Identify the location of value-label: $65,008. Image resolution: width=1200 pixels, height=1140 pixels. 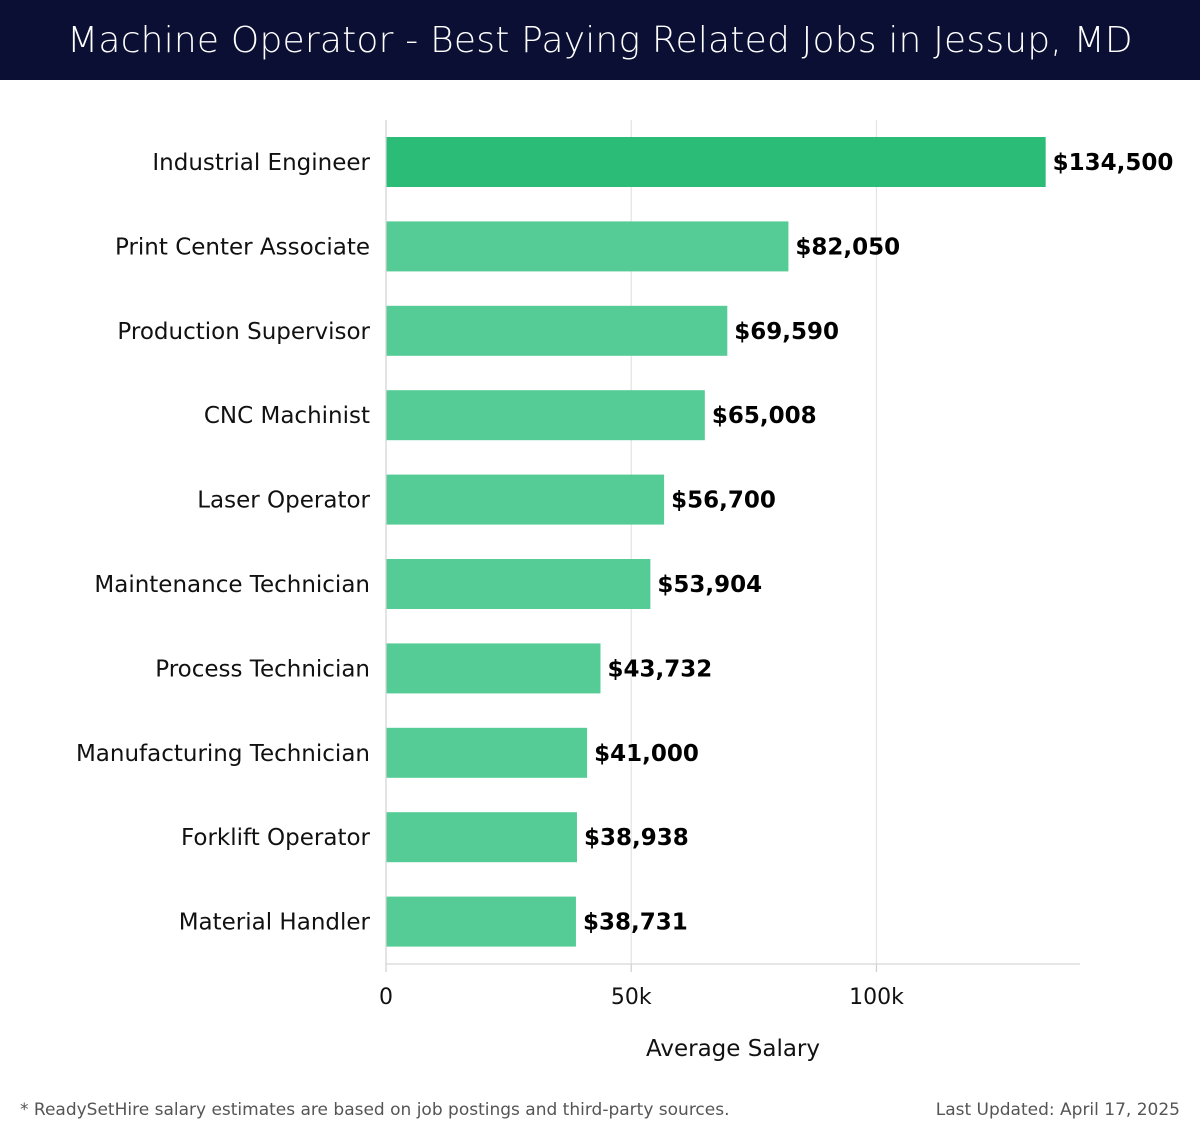
(764, 416).